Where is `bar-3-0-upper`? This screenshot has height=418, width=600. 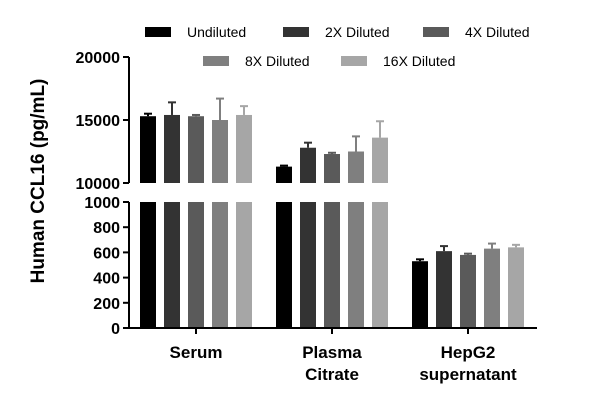 bar-3-0-upper is located at coordinates (220, 151).